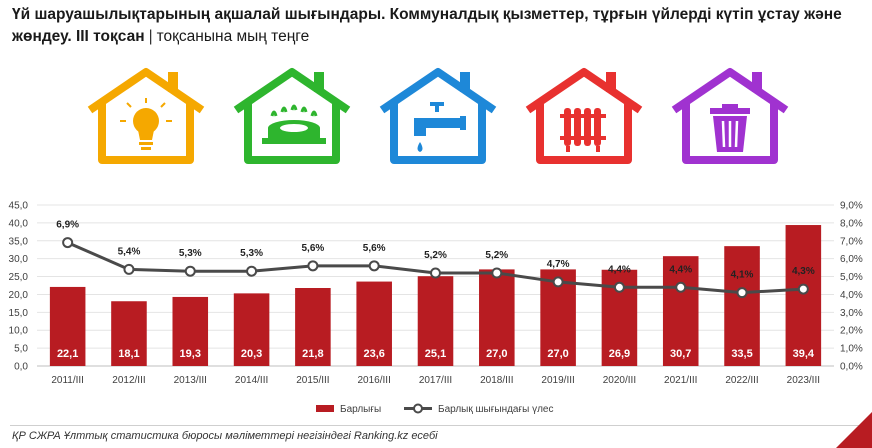 The image size is (872, 448). I want to click on y2-tick-label: 7,0%, so click(851, 241).